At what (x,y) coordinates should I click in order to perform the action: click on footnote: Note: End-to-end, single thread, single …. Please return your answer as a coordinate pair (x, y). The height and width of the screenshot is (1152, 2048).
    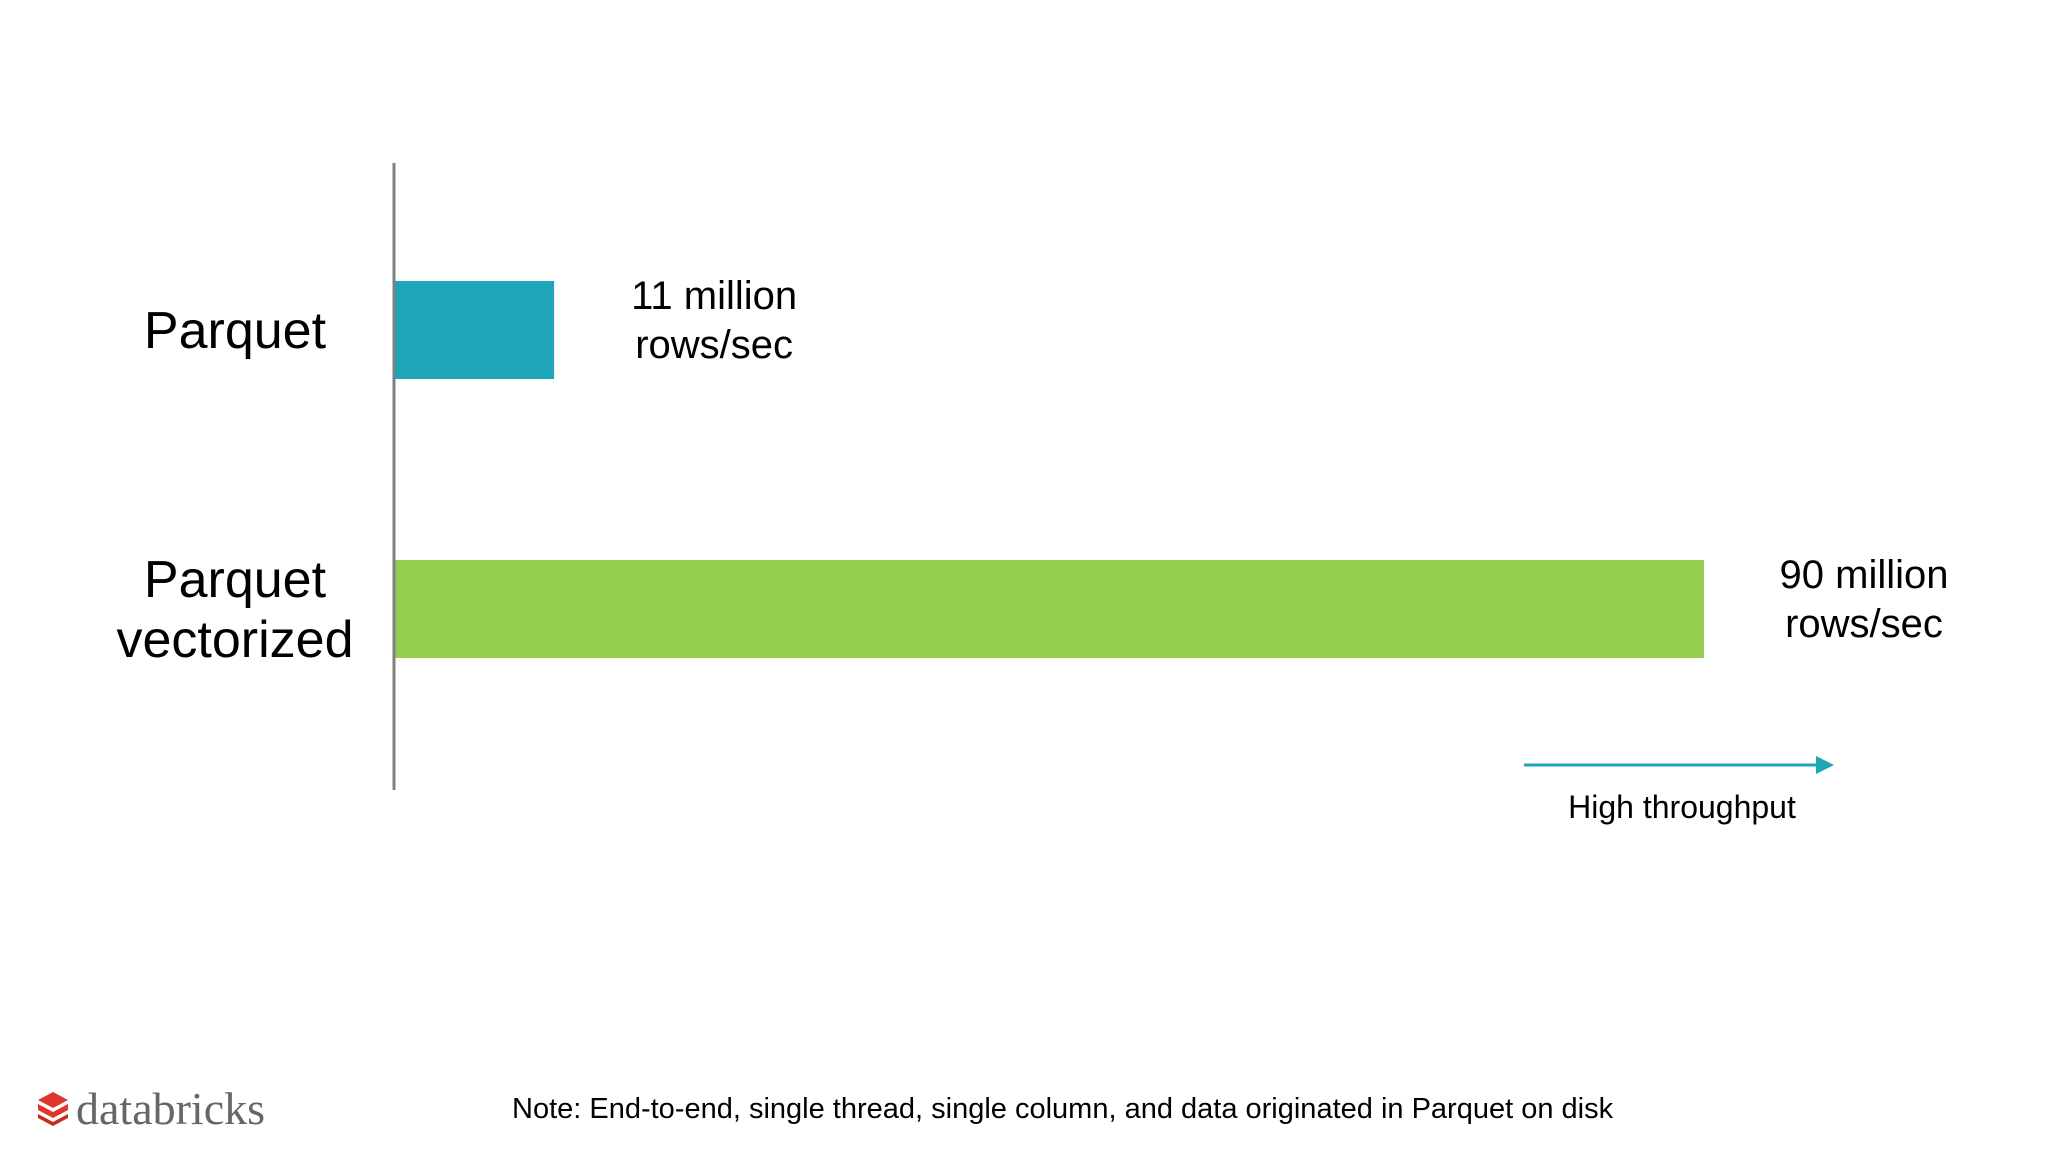
    Looking at the image, I should click on (1063, 1109).